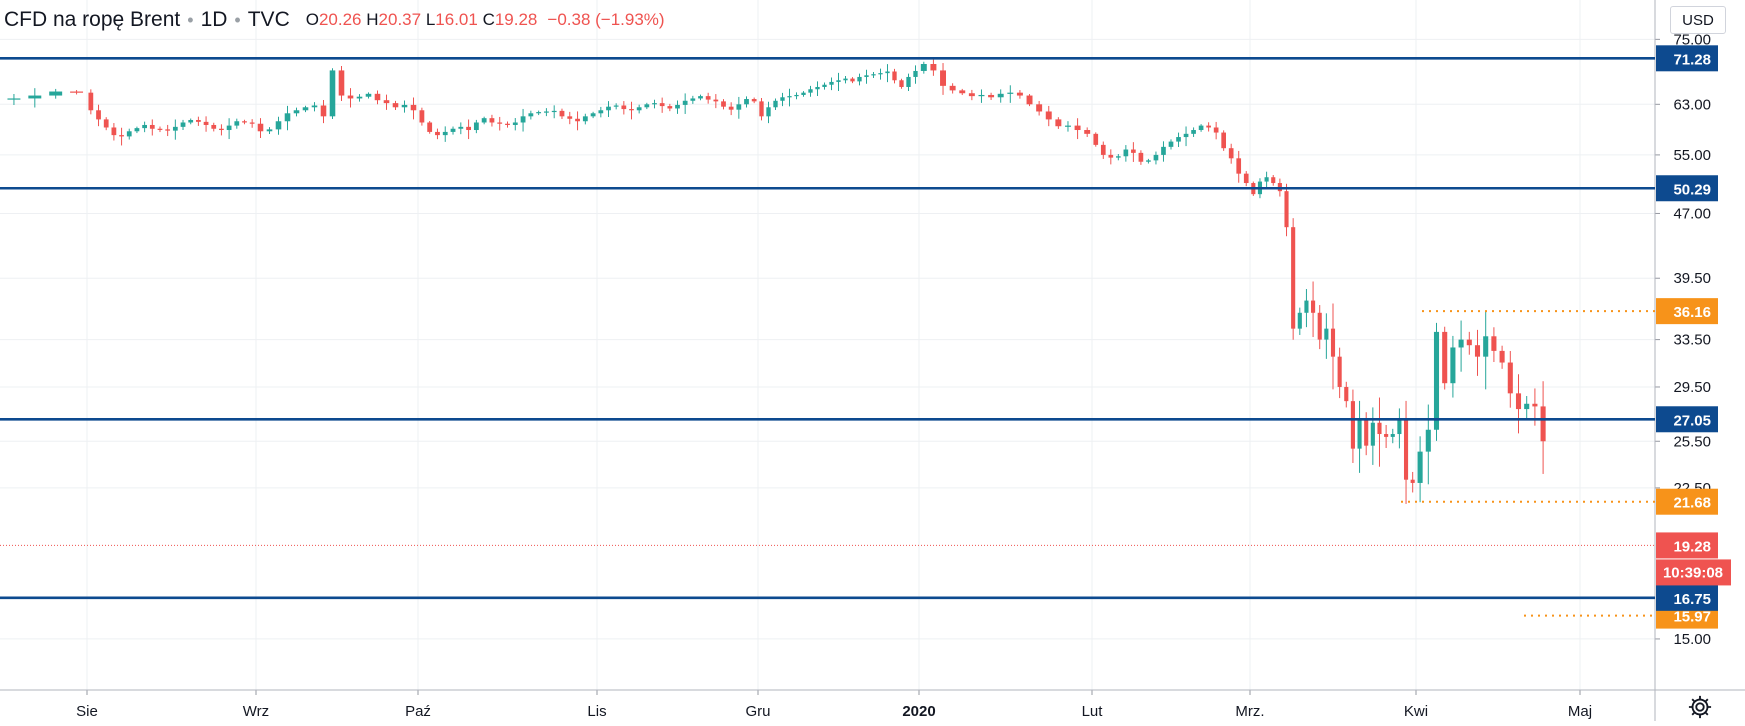 This screenshot has height=726, width=1745. I want to click on level-badge: 50.29, so click(1692, 189).